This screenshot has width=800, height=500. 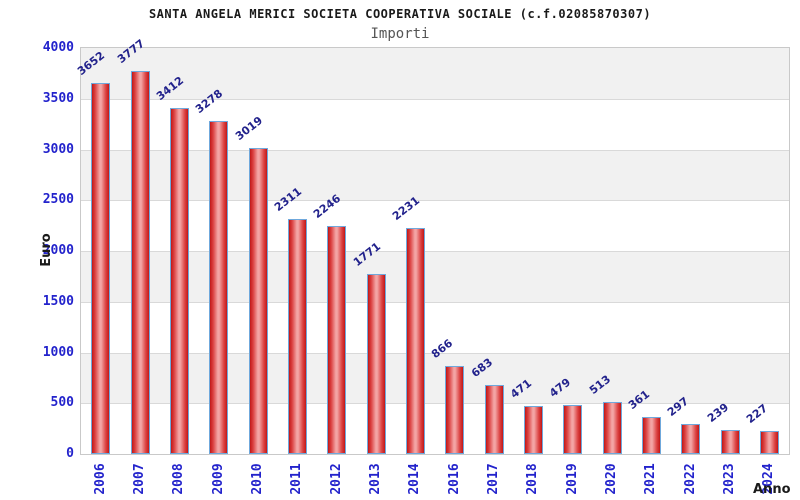 I want to click on x-tick-label: 2007, so click(x=139, y=479).